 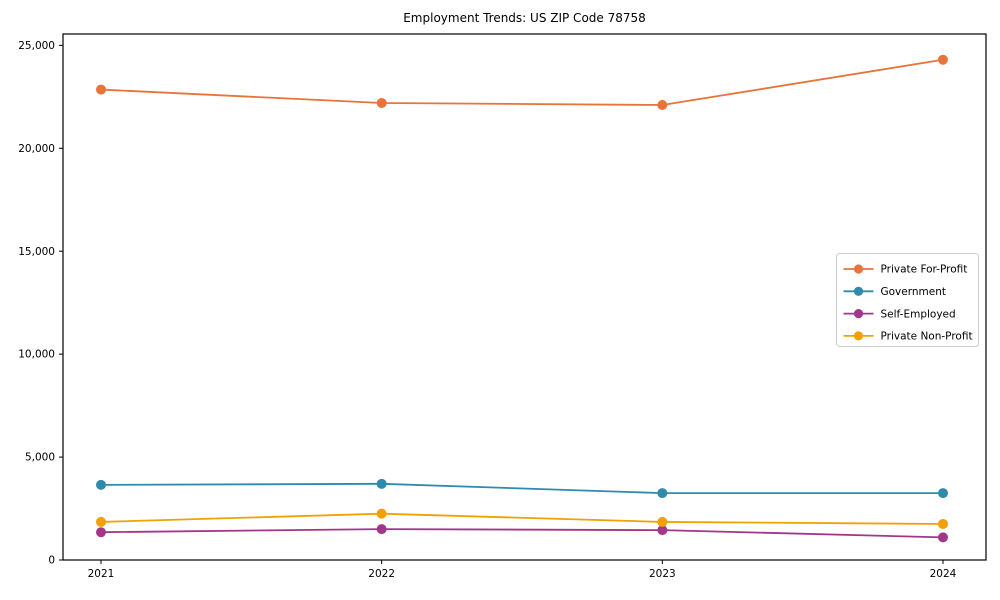 I want to click on y-tick-label: 25,000, so click(x=36, y=46).